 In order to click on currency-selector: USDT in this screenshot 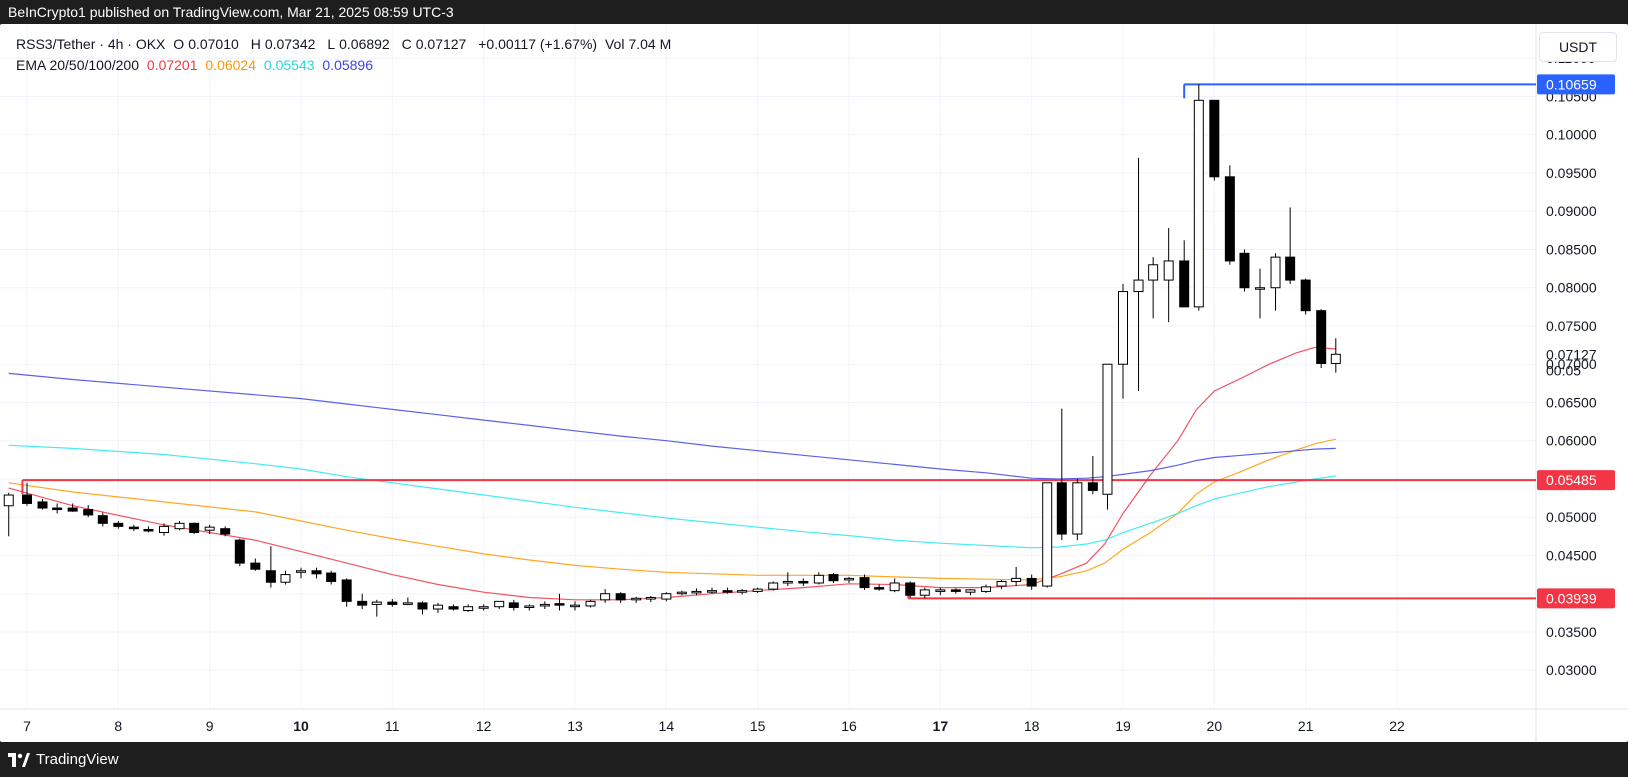, I will do `click(1578, 47)`.